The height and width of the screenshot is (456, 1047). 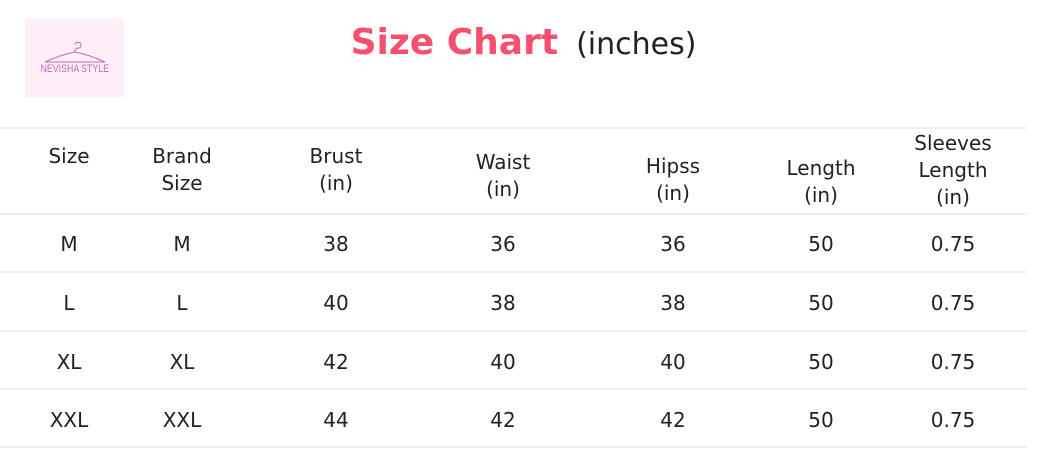 I want to click on column-header: Brust (in), so click(x=336, y=170).